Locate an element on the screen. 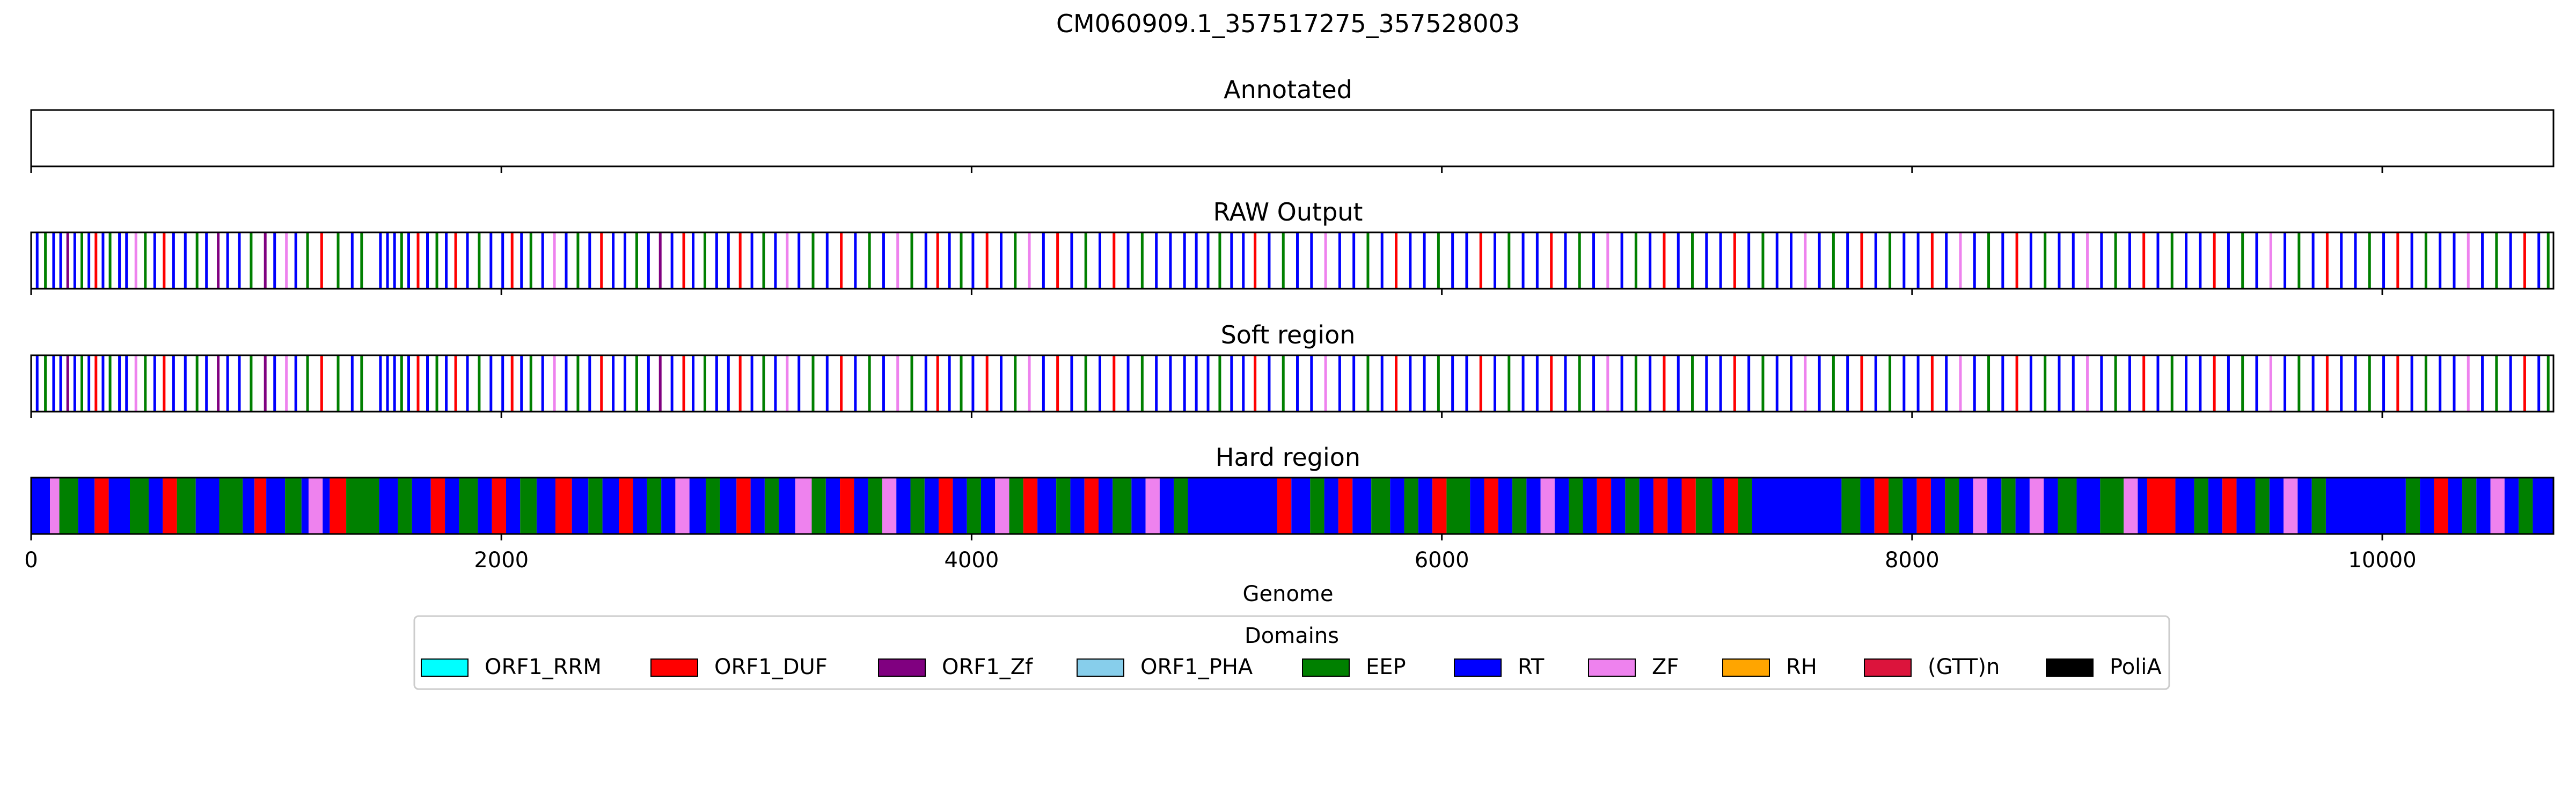  track-panel: RAW Output is located at coordinates (1292, 246).